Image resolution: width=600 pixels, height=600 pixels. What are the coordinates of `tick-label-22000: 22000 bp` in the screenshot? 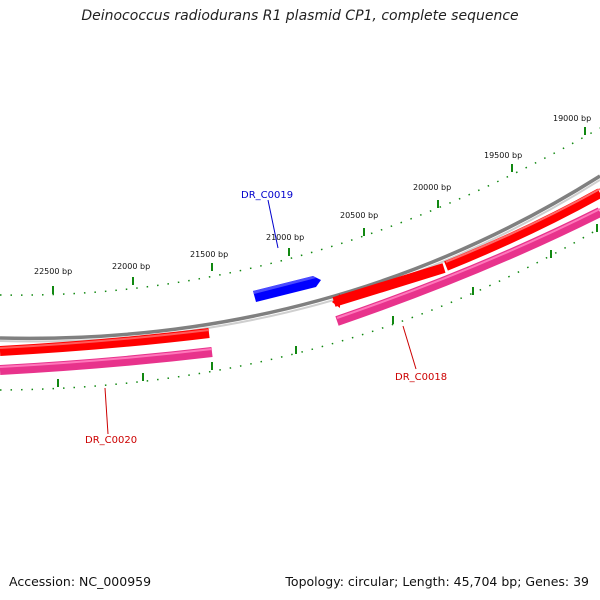 It's located at (131, 266).